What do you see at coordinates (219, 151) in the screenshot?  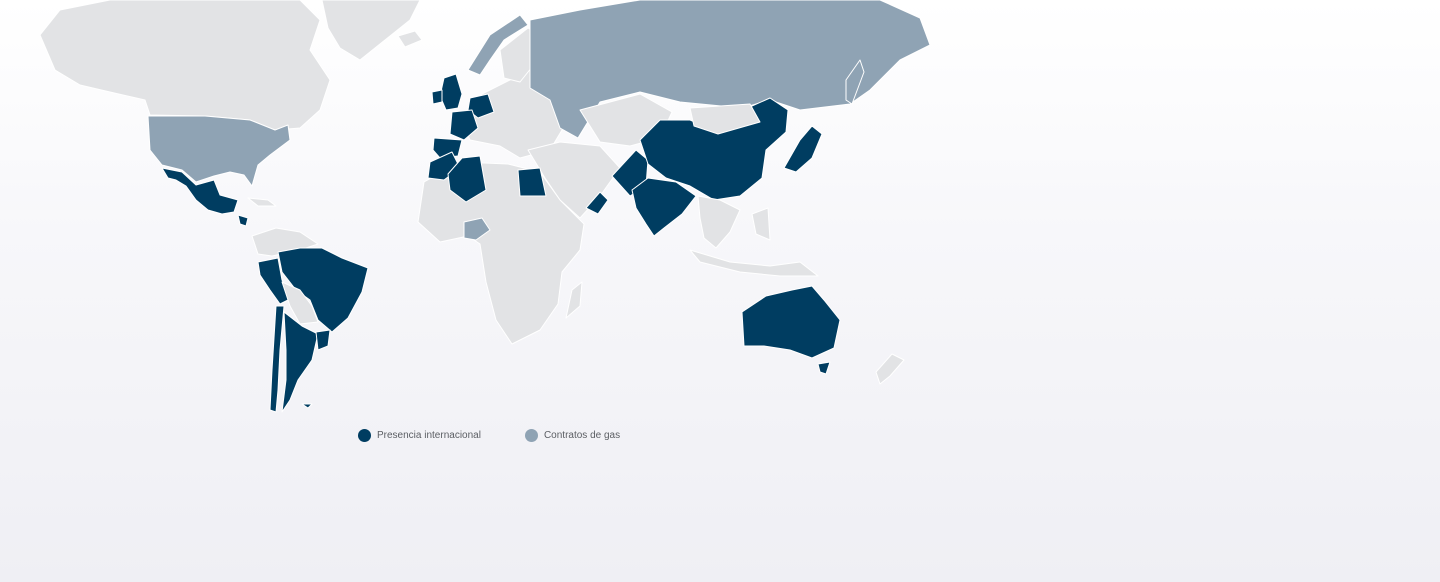 I see `region-usa` at bounding box center [219, 151].